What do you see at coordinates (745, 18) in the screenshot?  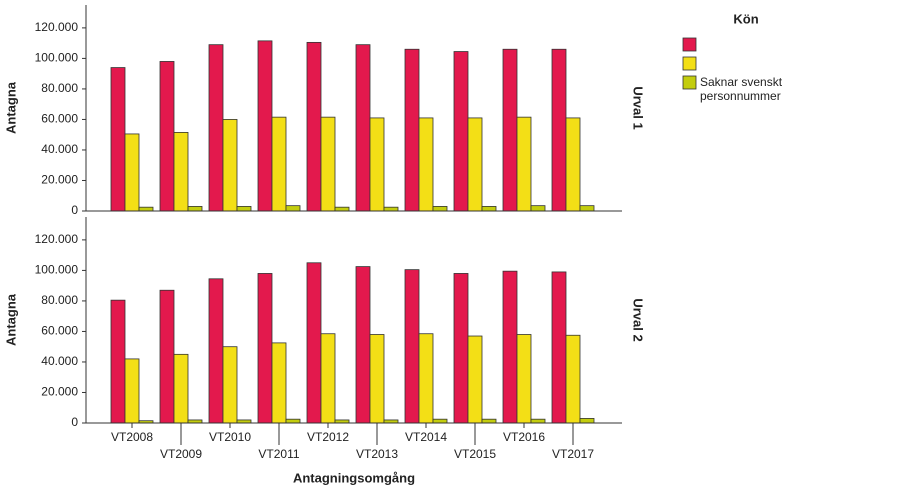 I see `legend-title: Kön` at bounding box center [745, 18].